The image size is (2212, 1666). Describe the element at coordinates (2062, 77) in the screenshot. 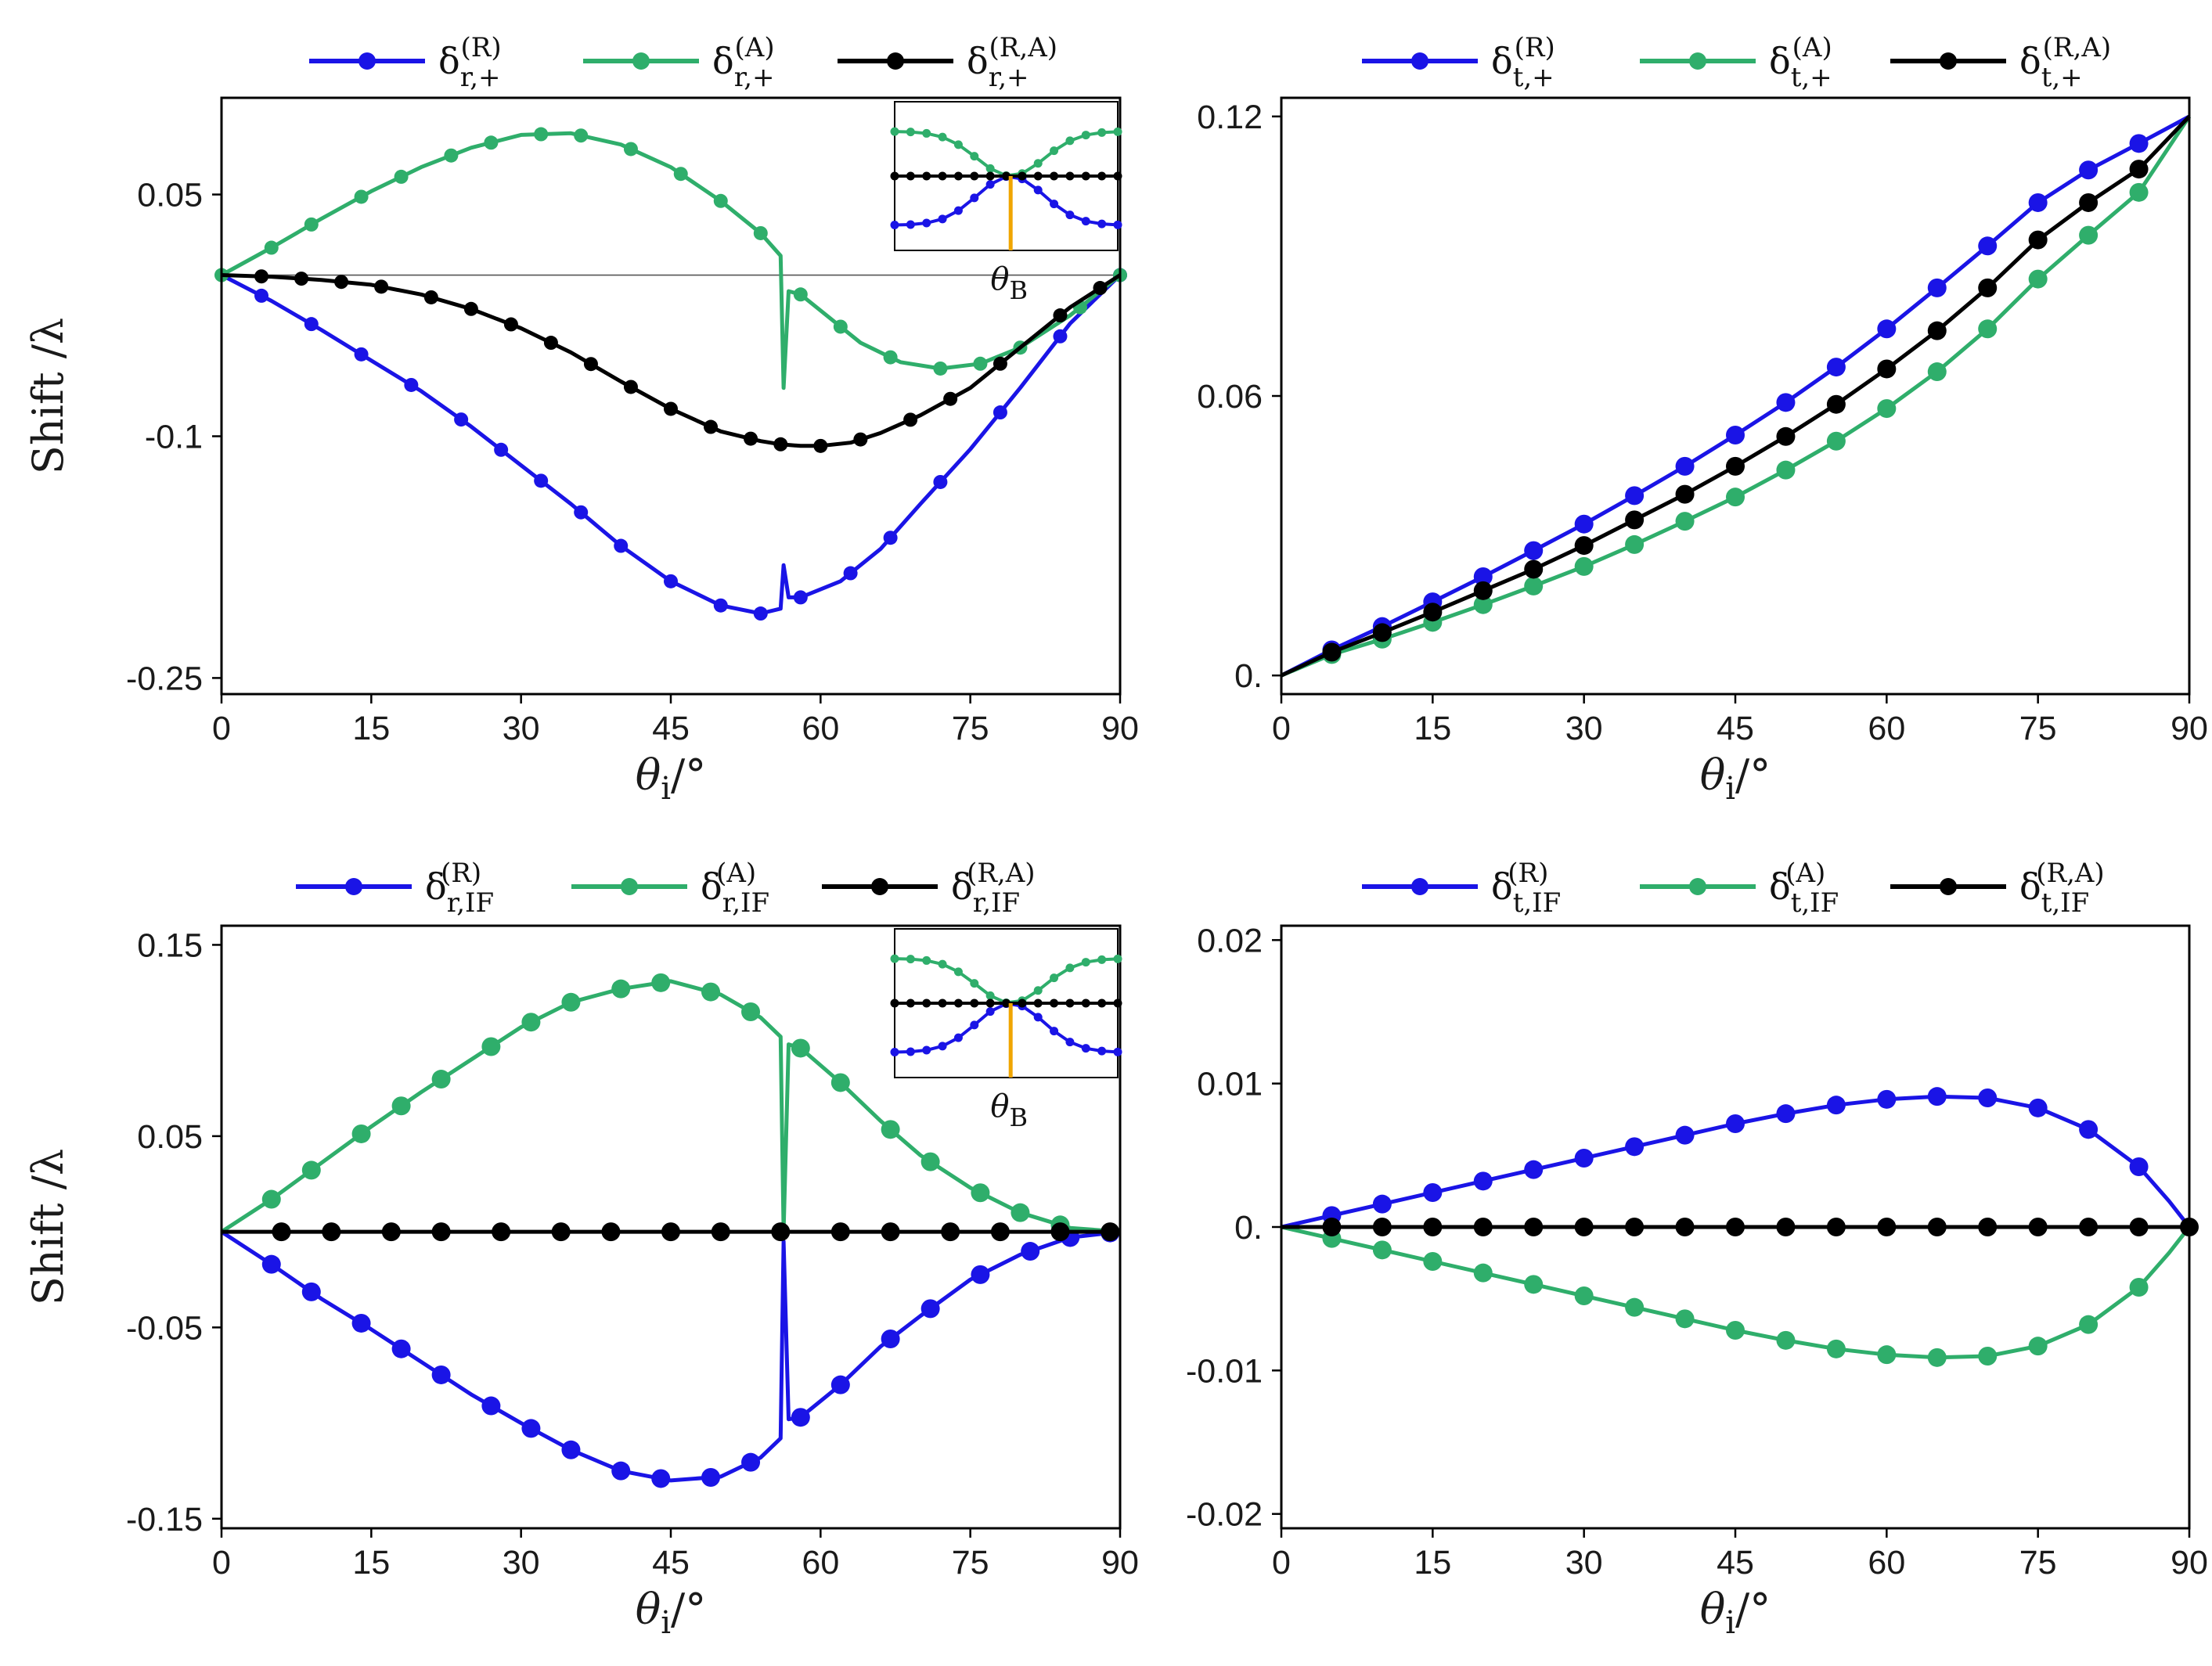

I see `legend-label-ra-sub: t,+` at that location.